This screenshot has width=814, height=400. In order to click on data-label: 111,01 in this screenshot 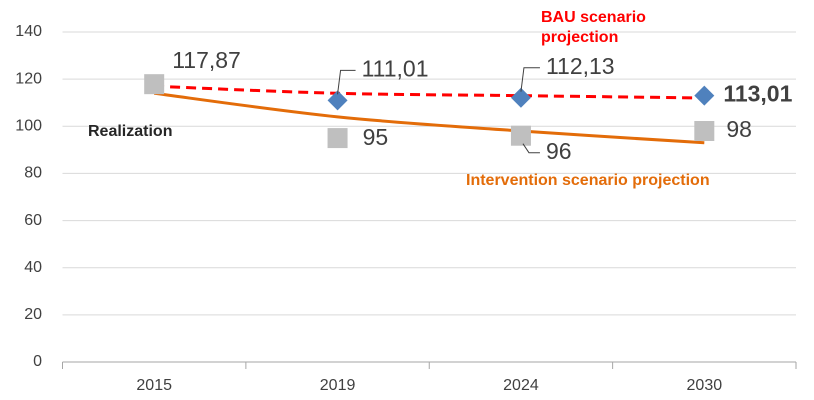, I will do `click(395, 68)`.